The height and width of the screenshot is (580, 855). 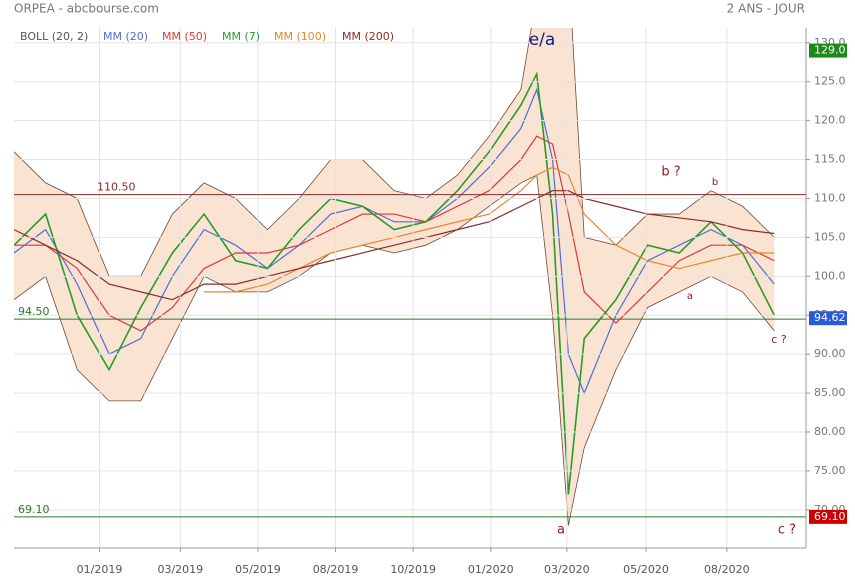 I want to click on chart-subtitle: 2 ANS - JOUR, so click(x=766, y=9).